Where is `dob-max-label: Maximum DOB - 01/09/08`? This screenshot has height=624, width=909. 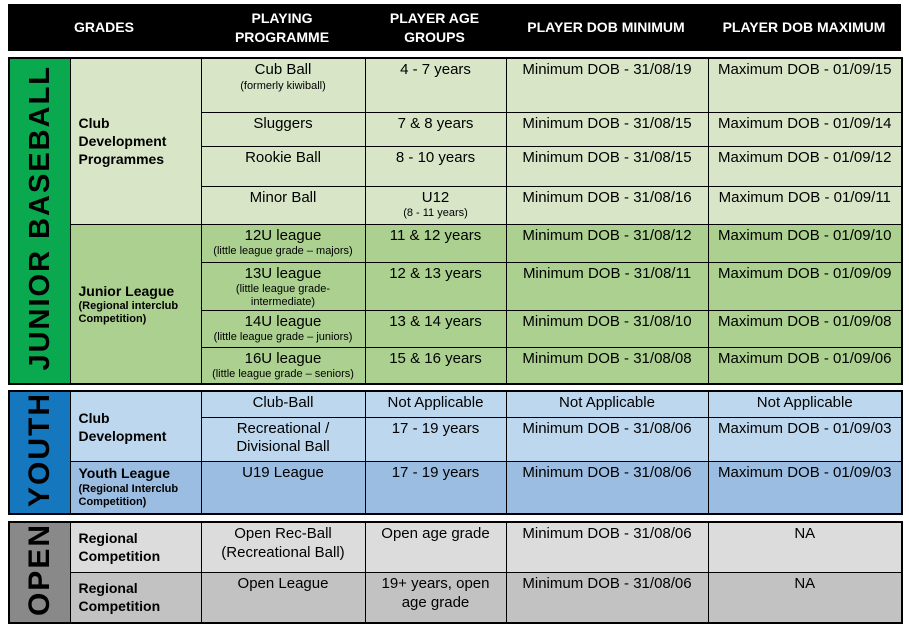
dob-max-label: Maximum DOB - 01/09/08 is located at coordinates (805, 321).